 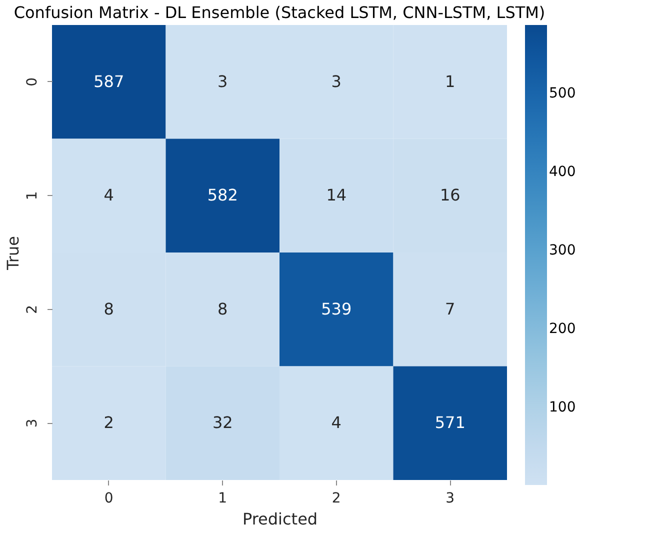 What do you see at coordinates (32, 195) in the screenshot?
I see `y-tick-label: 1` at bounding box center [32, 195].